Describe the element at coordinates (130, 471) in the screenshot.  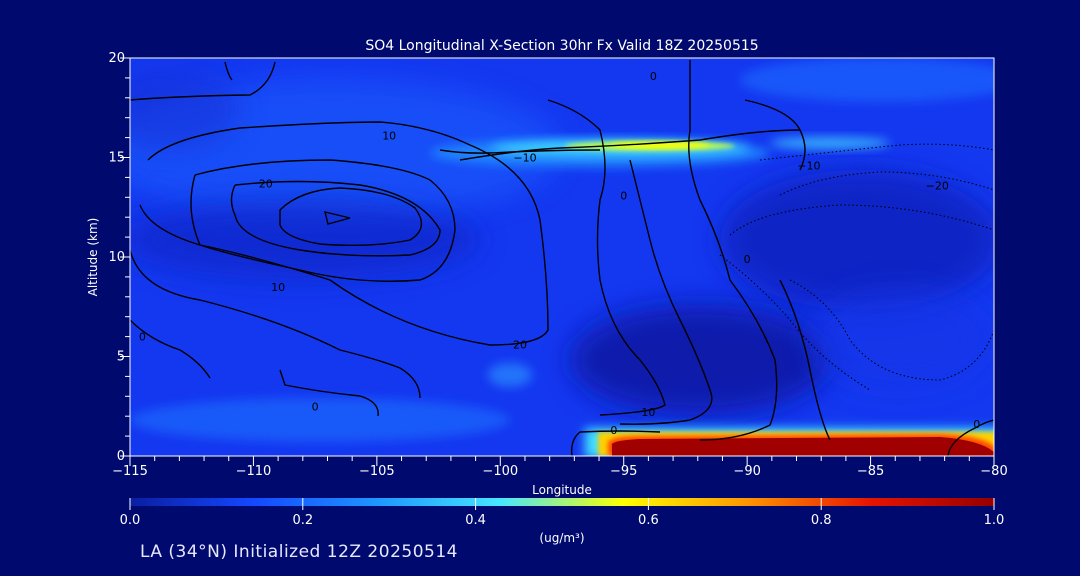
I see `x-tick-label: −115` at that location.